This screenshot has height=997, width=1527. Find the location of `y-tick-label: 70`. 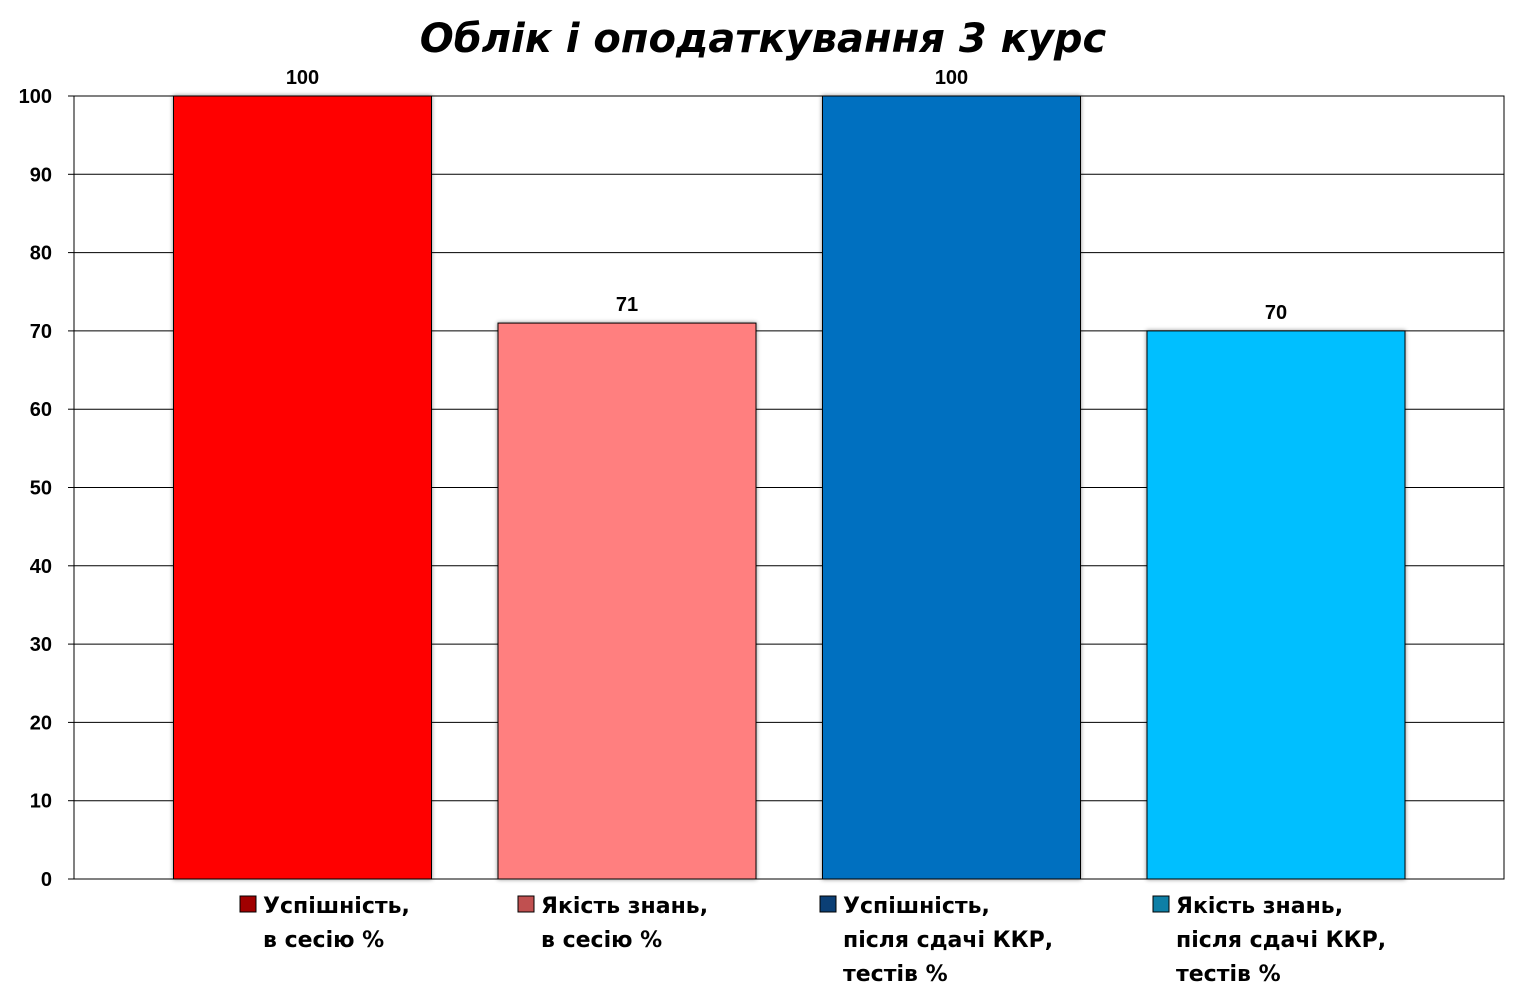

y-tick-label: 70 is located at coordinates (41, 332).